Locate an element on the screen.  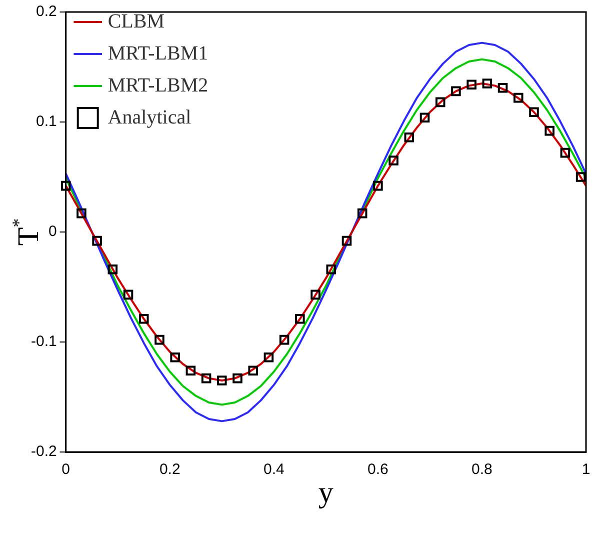
y-tick-label: 0.1 is located at coordinates (46, 121).